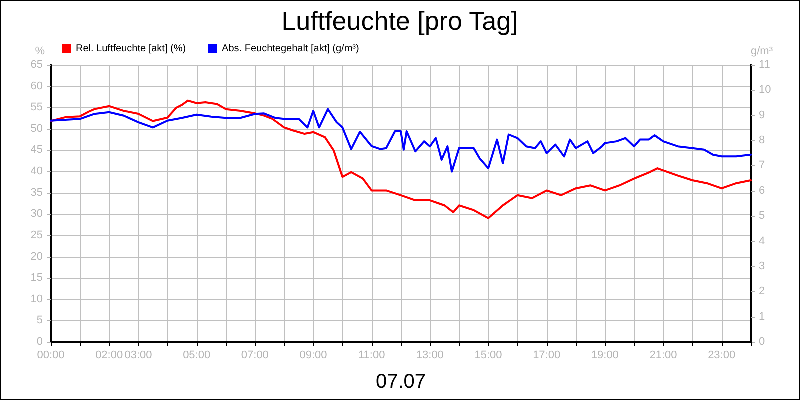 The width and height of the screenshot is (800, 400). Describe the element at coordinates (488, 356) in the screenshot. I see `x-tick-label: 15:00` at that location.